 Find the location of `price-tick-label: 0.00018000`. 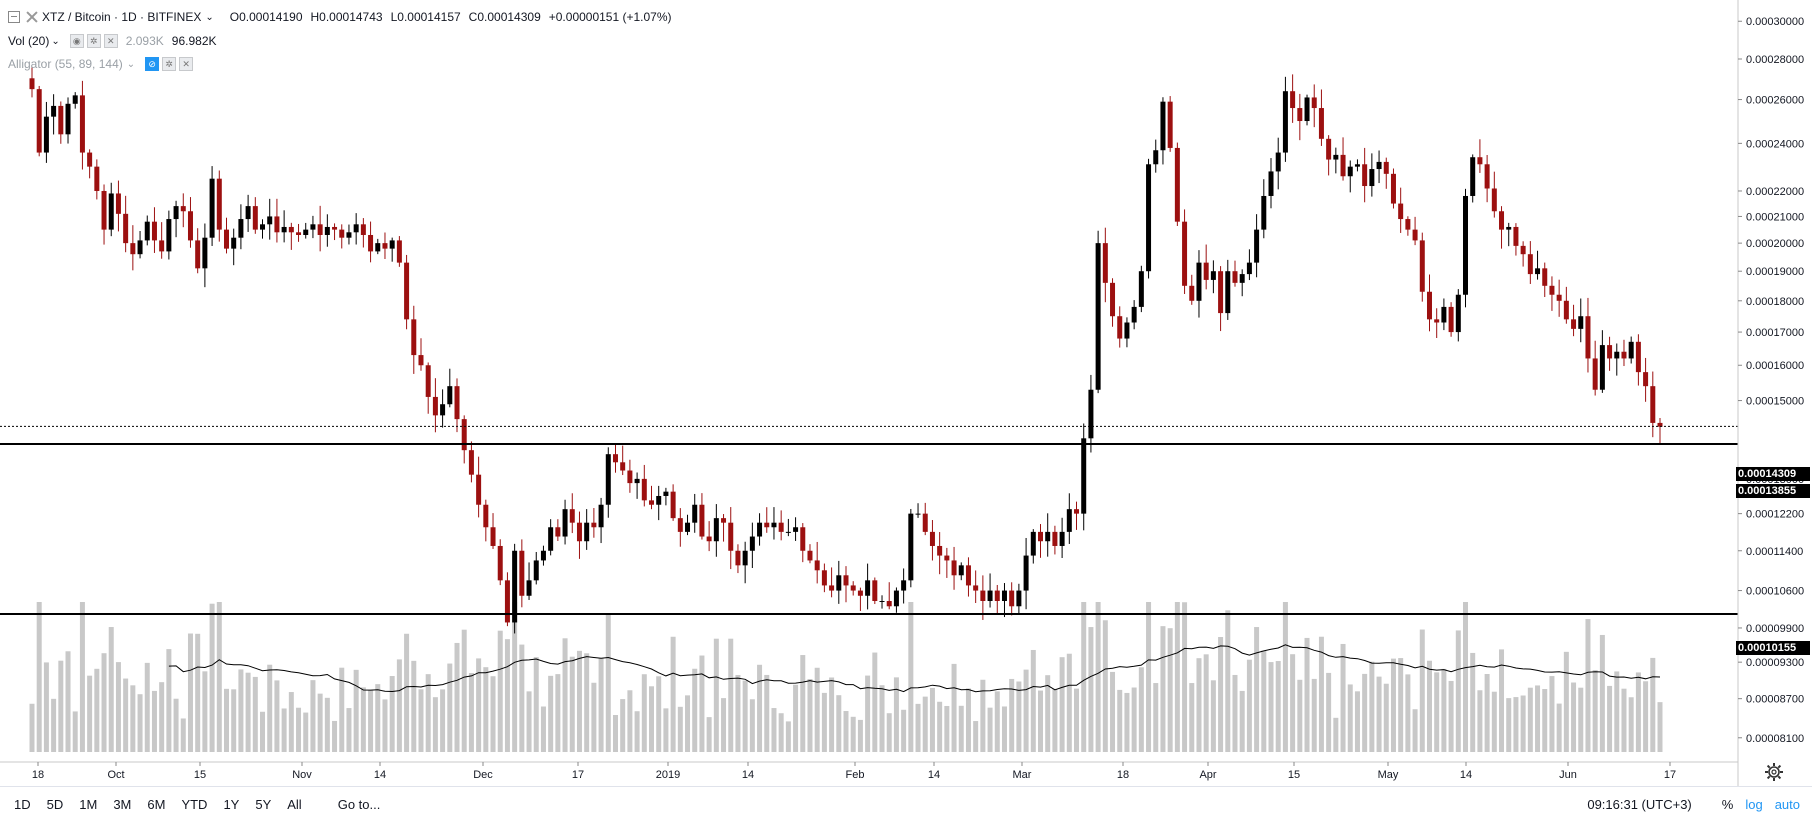

price-tick-label: 0.00018000 is located at coordinates (1775, 302).